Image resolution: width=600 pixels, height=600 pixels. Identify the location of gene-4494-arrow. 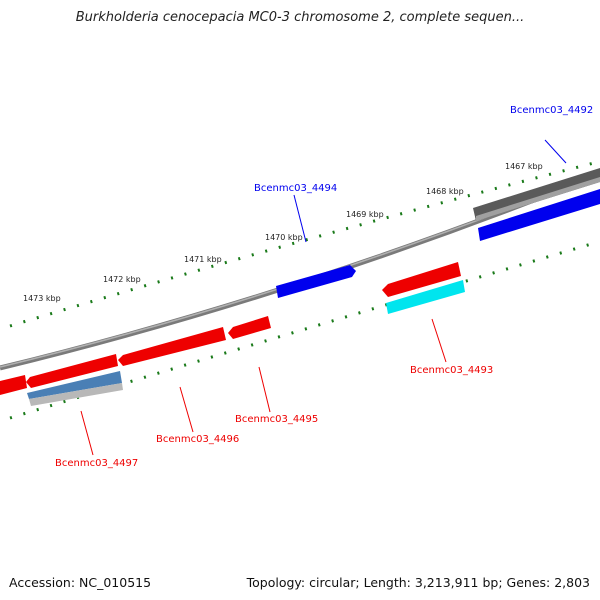
(316, 281).